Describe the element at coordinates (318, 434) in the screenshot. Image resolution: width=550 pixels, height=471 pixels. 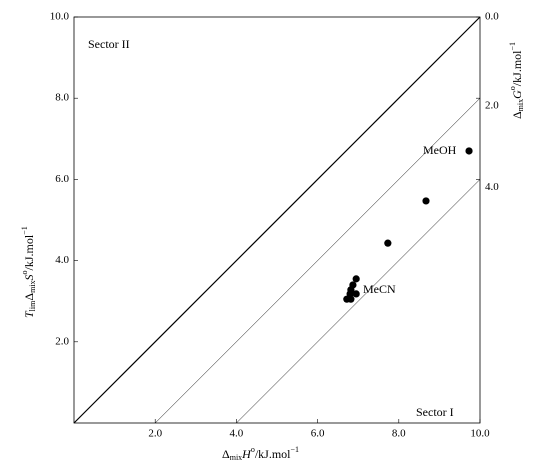
I see `x-tick-label: 6.0` at that location.